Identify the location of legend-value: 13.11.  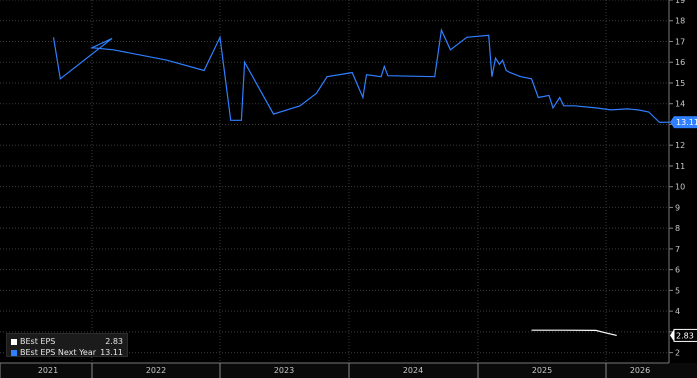
(111, 352).